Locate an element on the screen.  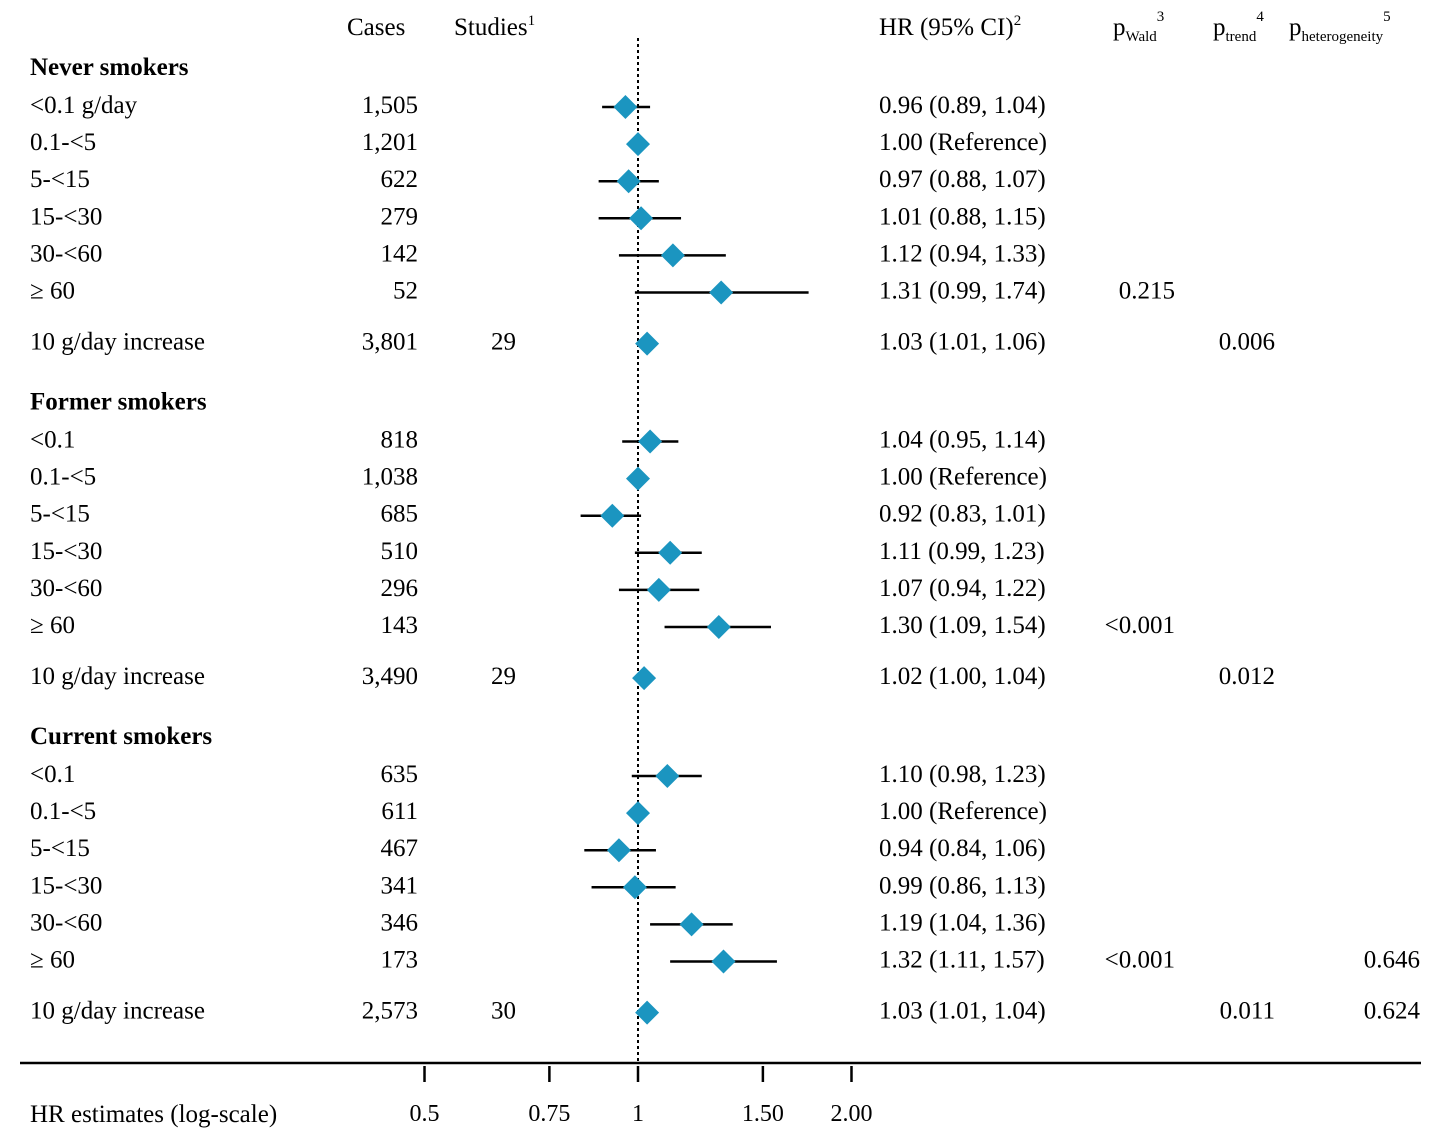
row-cases: 622 is located at coordinates (400, 179).